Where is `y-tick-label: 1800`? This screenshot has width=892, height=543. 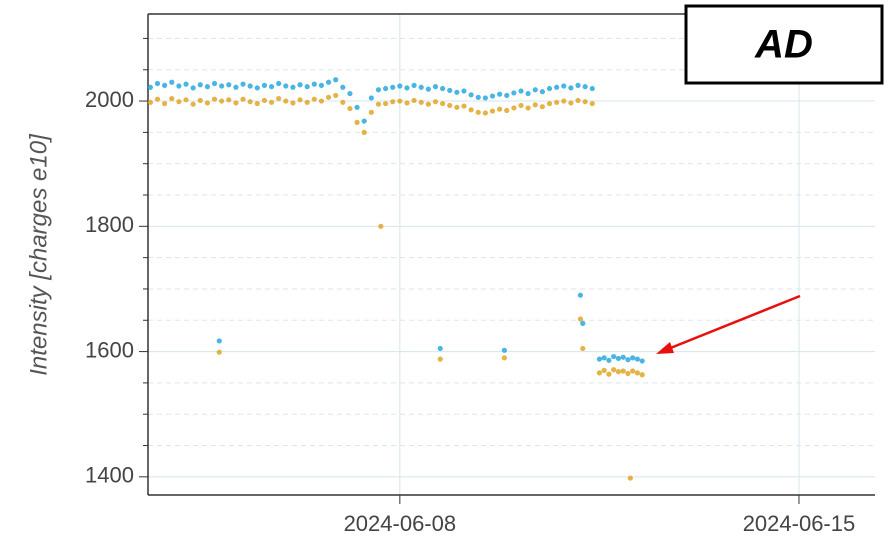 y-tick-label: 1800 is located at coordinates (109, 224).